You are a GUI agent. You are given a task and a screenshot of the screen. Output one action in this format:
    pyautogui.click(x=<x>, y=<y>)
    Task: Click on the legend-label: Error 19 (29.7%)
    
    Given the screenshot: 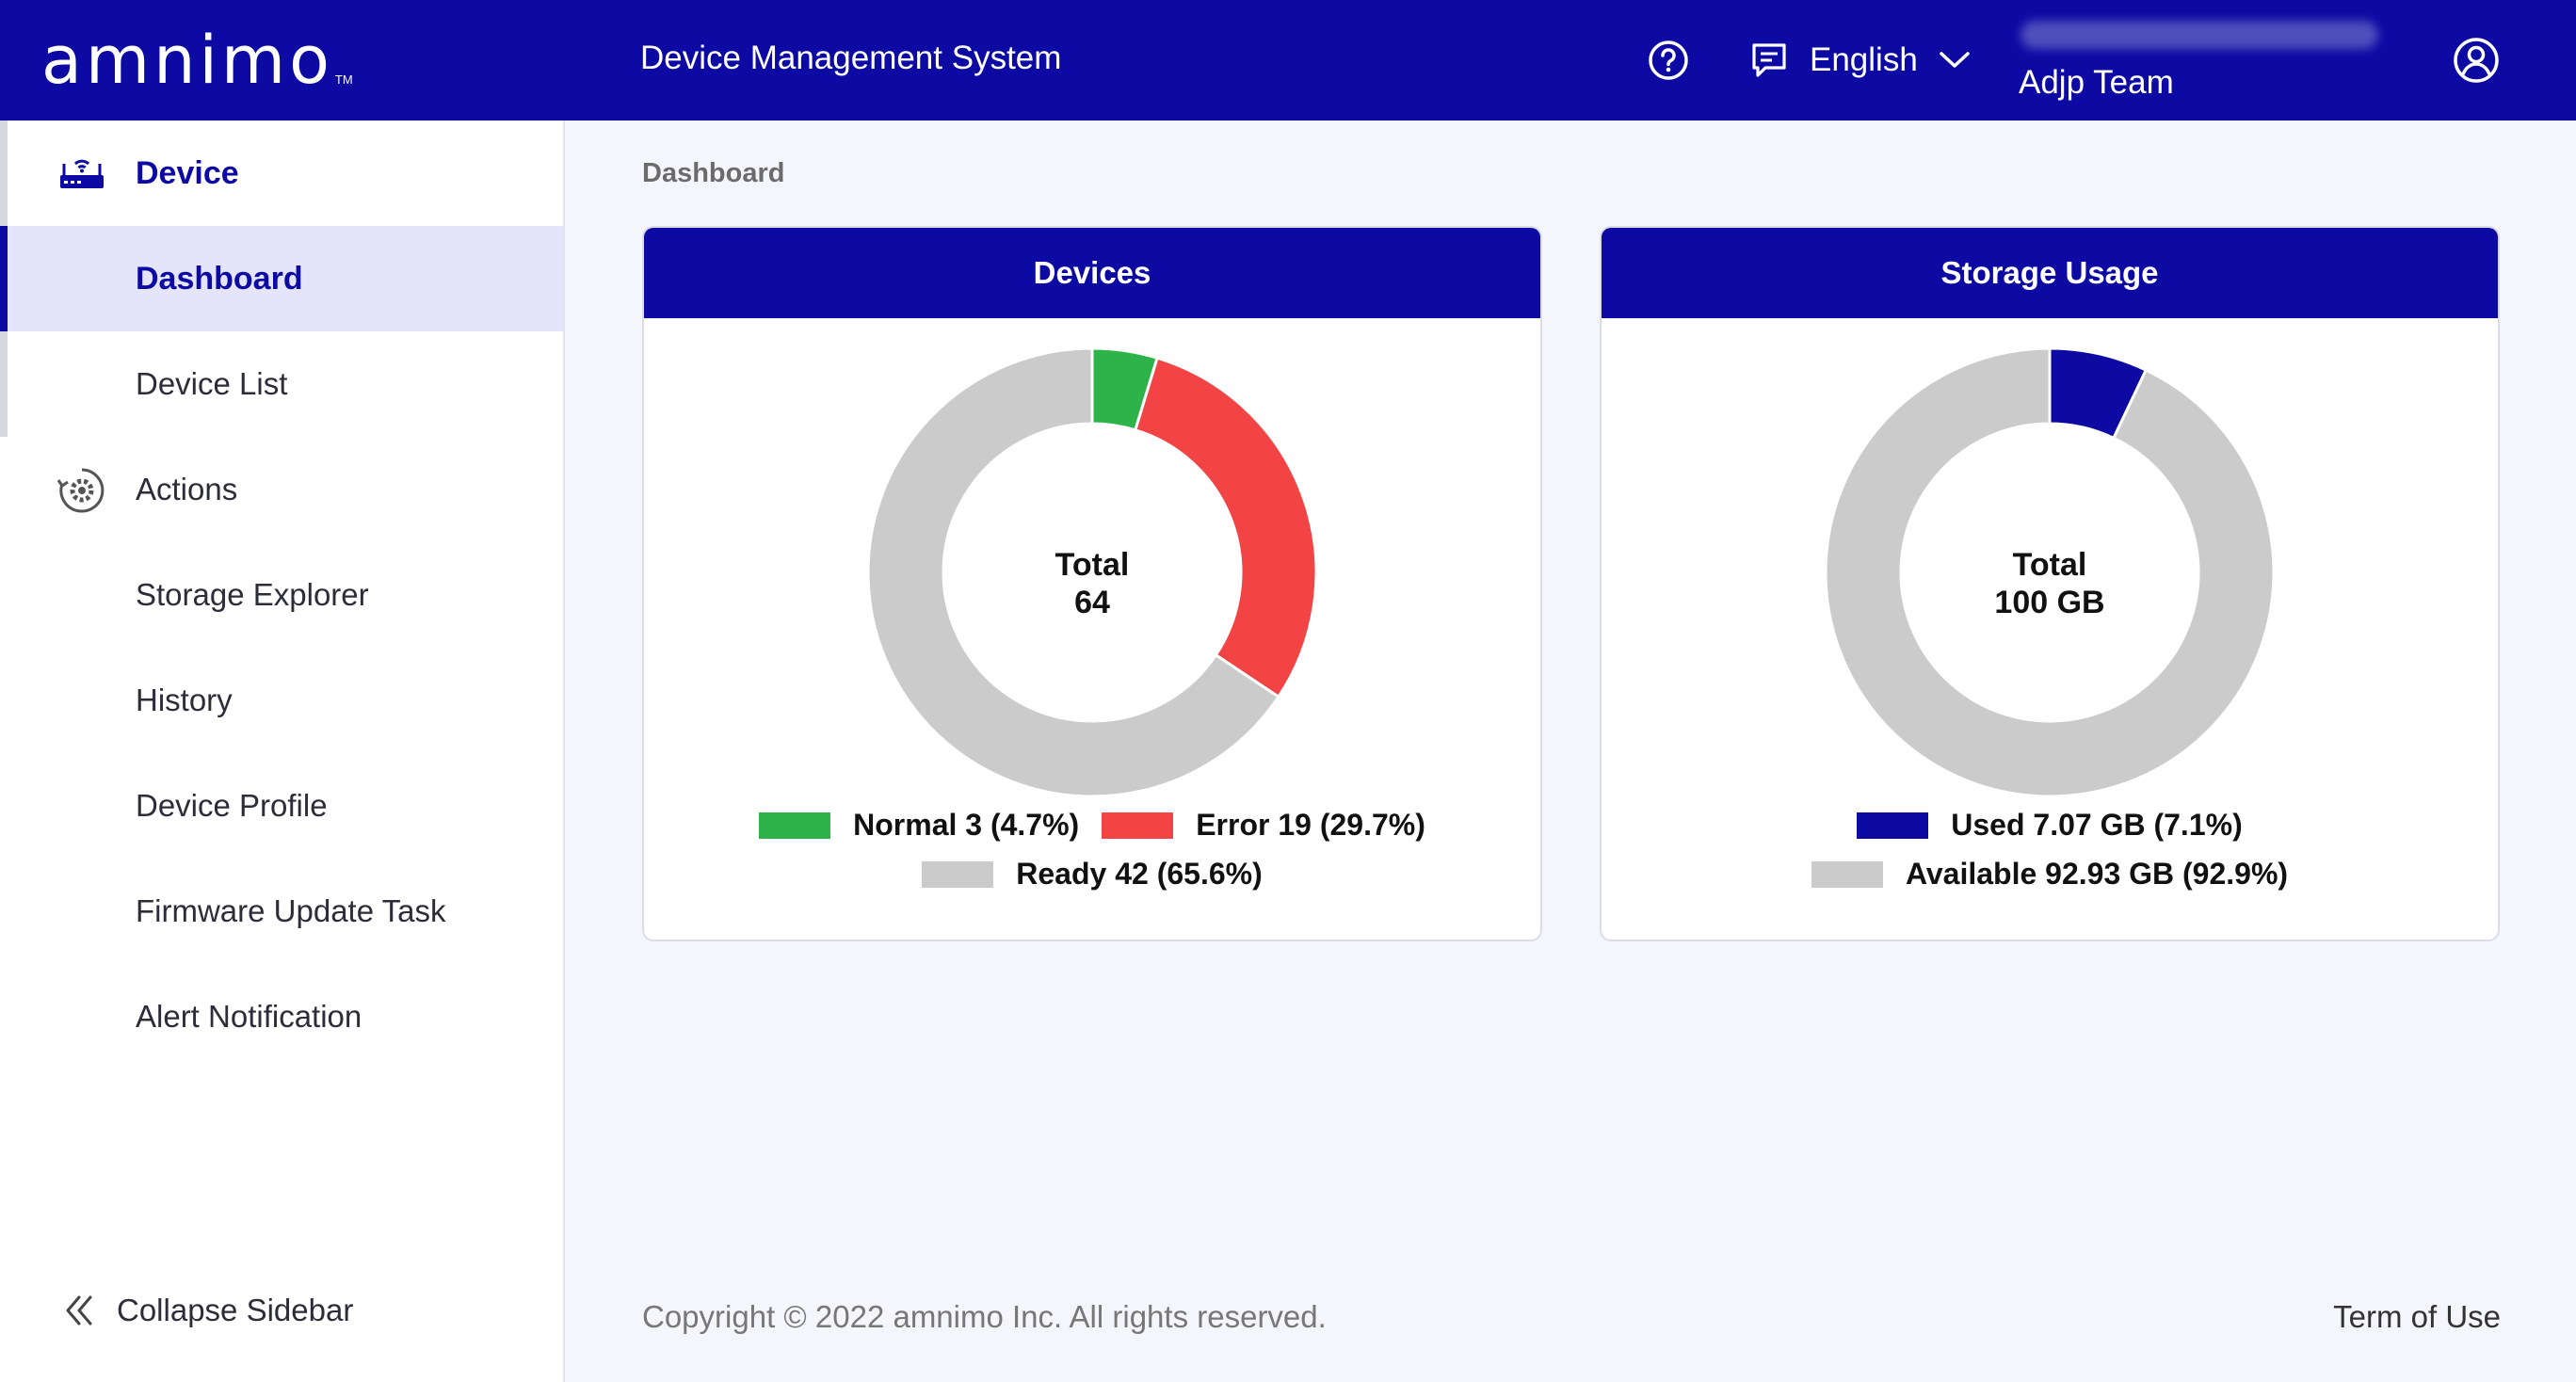 What is the action you would take?
    pyautogui.click(x=1310, y=825)
    